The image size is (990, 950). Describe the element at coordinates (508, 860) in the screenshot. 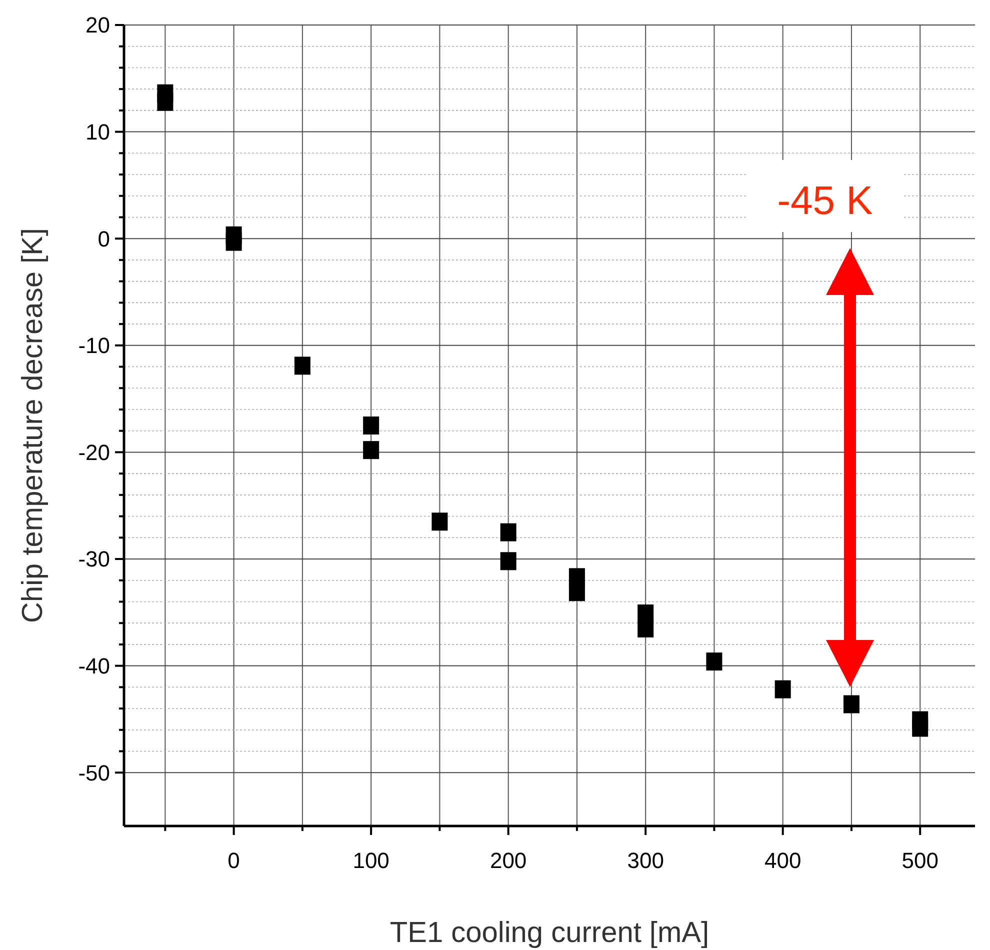

I see `x-tick-label: 200` at that location.